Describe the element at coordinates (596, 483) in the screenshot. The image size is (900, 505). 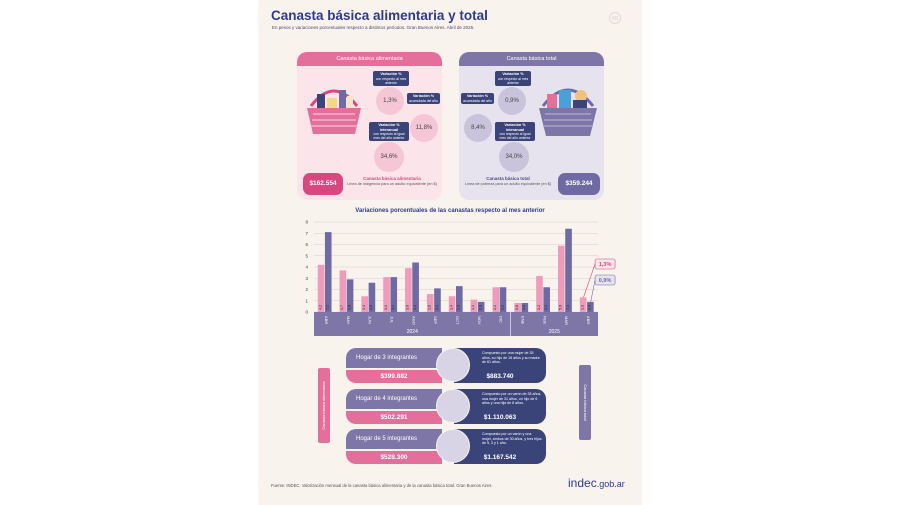
I see `indec-logo: indec.gob.ar` at that location.